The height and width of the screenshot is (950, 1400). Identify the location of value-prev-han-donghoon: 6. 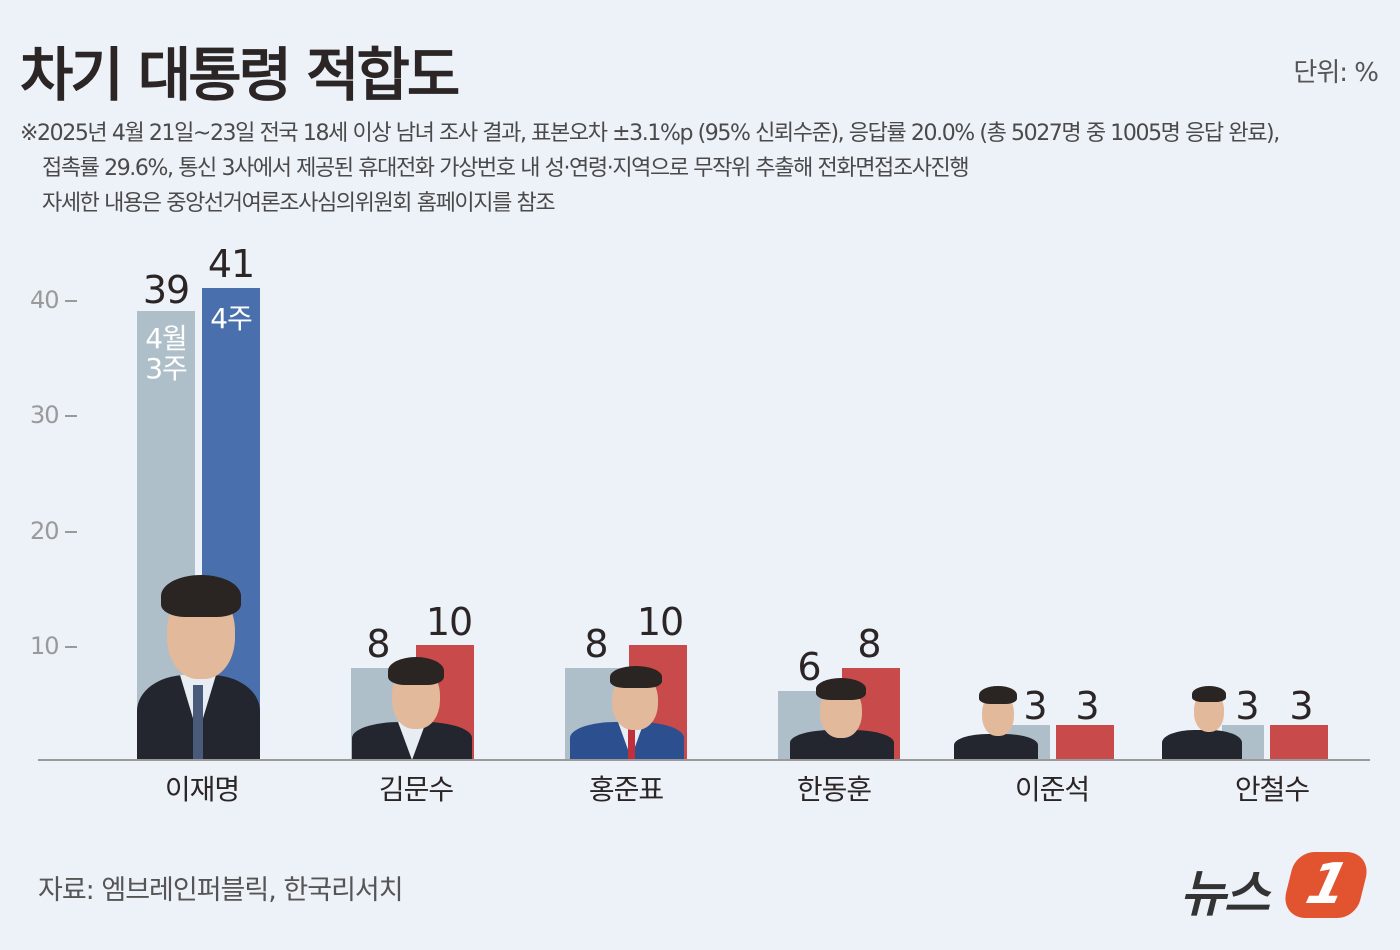
(809, 667).